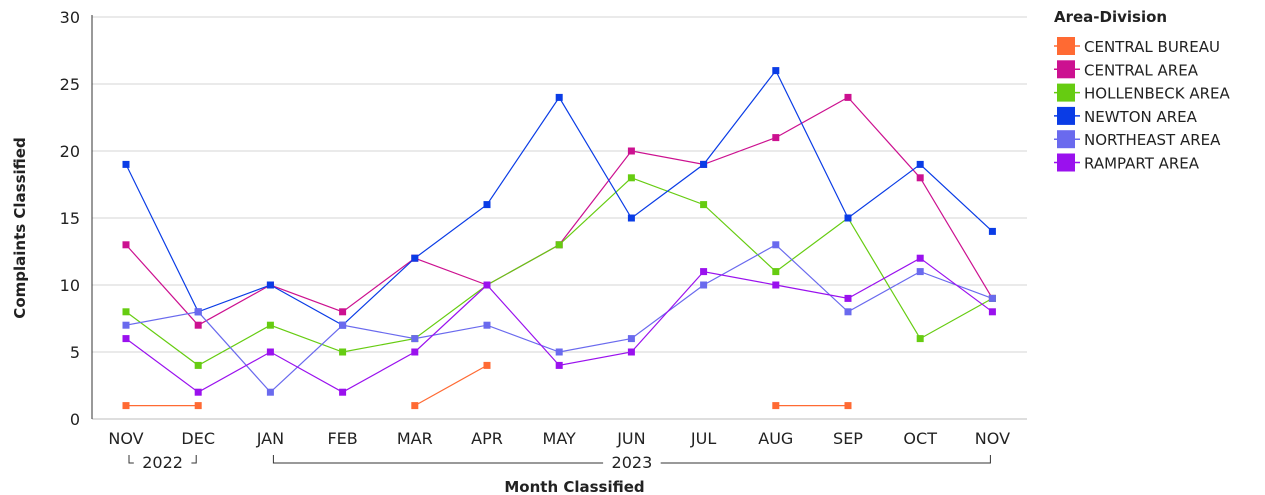  Describe the element at coordinates (1141, 117) in the screenshot. I see `legend-label: NEWTON AREA` at that location.